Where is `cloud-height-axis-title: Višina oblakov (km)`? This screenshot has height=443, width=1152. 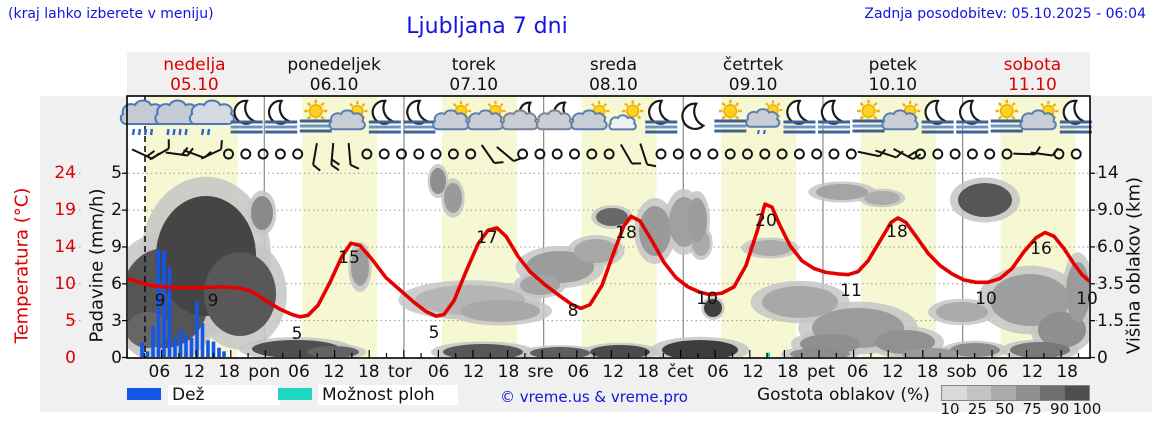 cloud-height-axis-title: Višina oblakov (km) is located at coordinates (1134, 265).